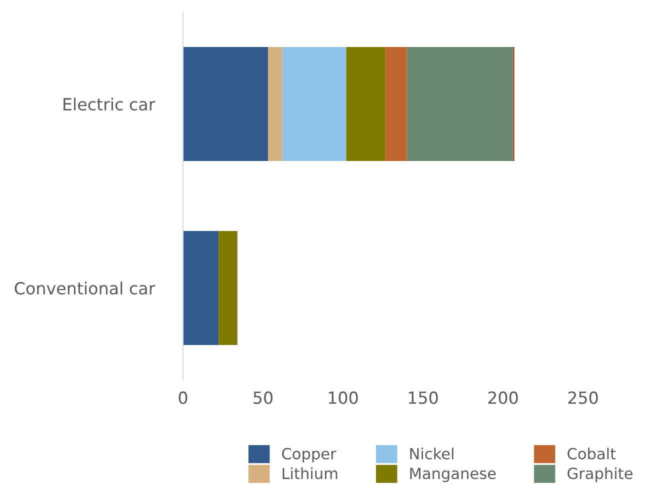  I want to click on x-tick-label: 100, so click(343, 397).